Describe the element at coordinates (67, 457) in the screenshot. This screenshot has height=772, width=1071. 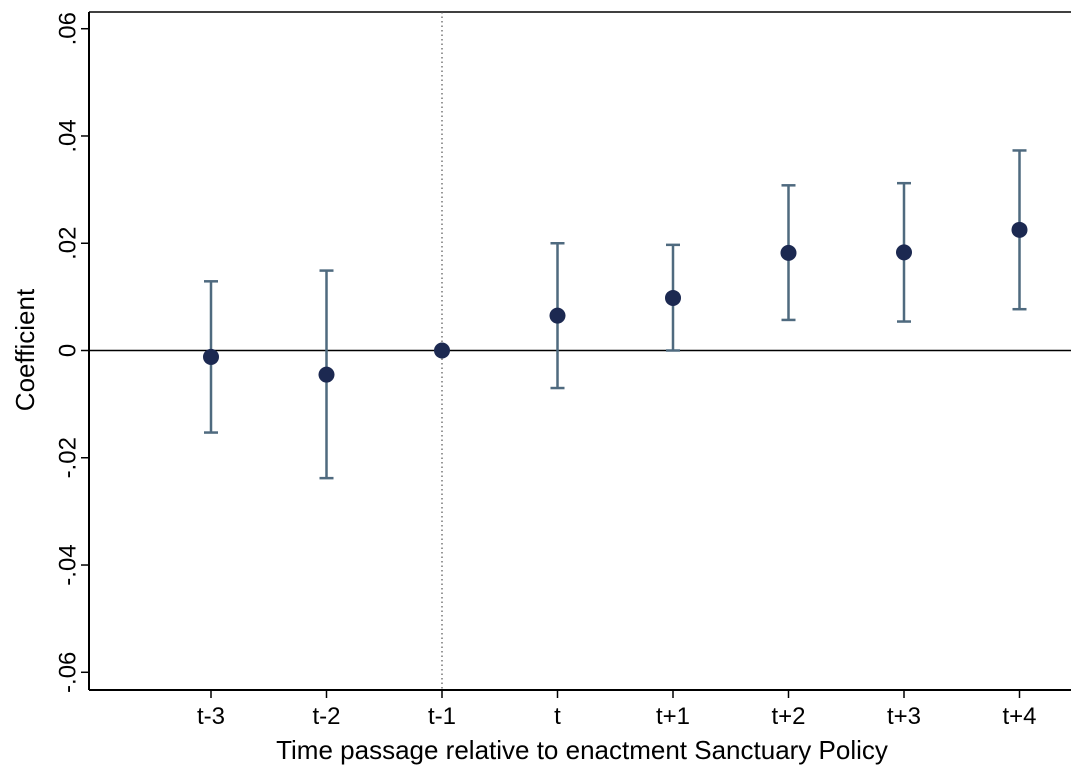
I see `y-tick-label: -.02` at that location.